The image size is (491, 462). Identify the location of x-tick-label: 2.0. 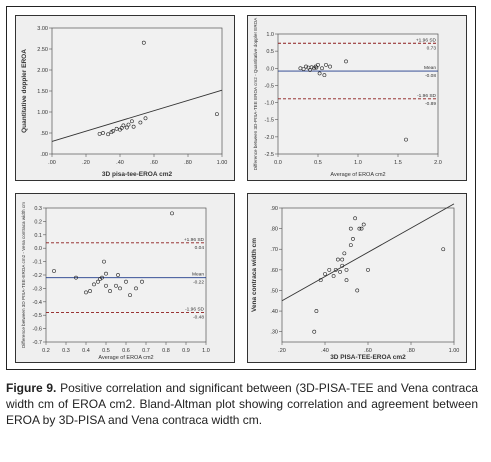
(438, 163).